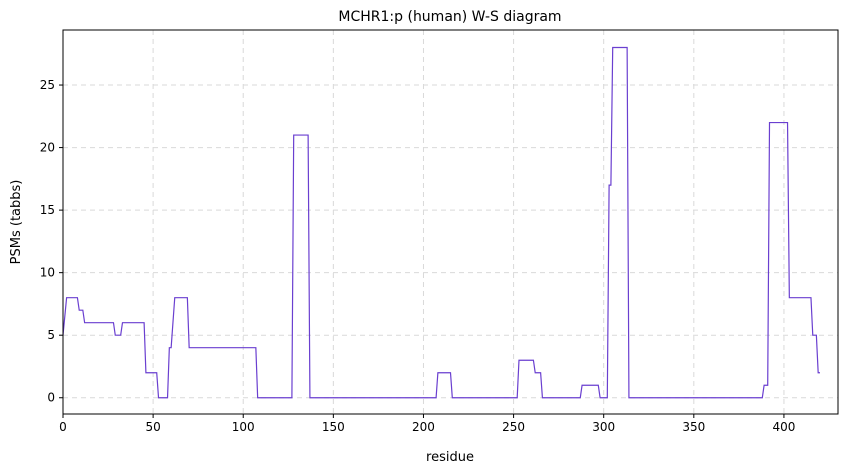  Describe the element at coordinates (693, 427) in the screenshot. I see `x-tick-label: 350` at that location.